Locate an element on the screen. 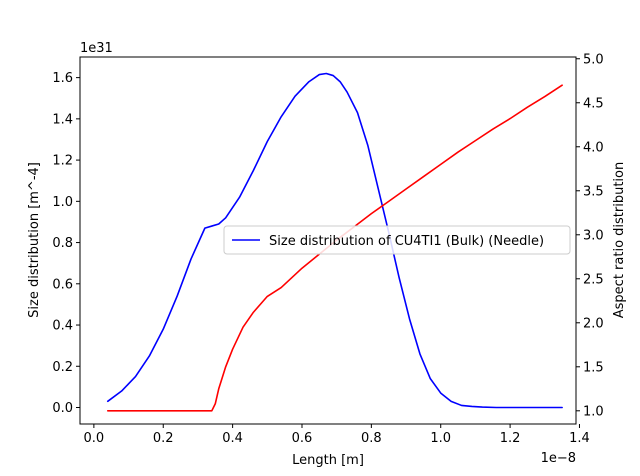 This screenshot has width=640, height=476. y2-axis-label: Aspect ratio distribution is located at coordinates (619, 240).